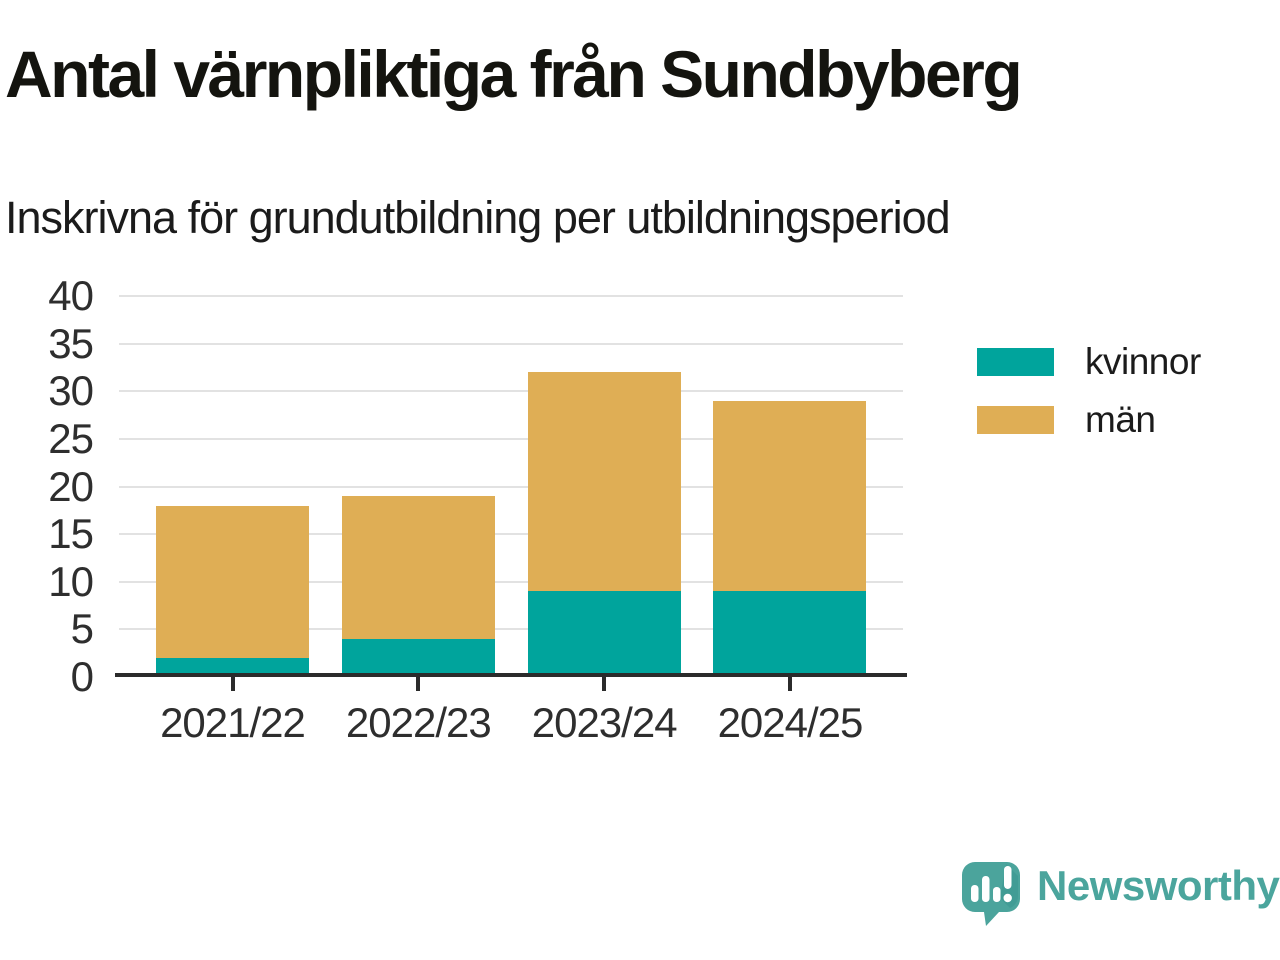  What do you see at coordinates (790, 722) in the screenshot?
I see `x-tick-label-2024-25: 2024/25` at bounding box center [790, 722].